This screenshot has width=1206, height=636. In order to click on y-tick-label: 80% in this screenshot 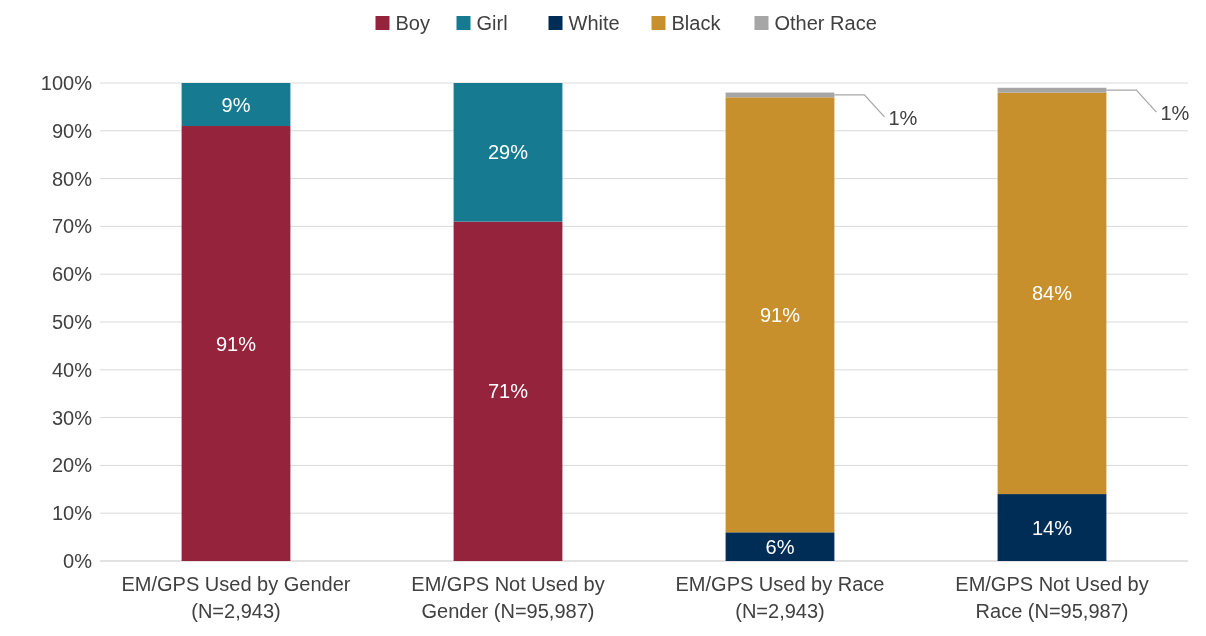, I will do `click(72, 178)`.